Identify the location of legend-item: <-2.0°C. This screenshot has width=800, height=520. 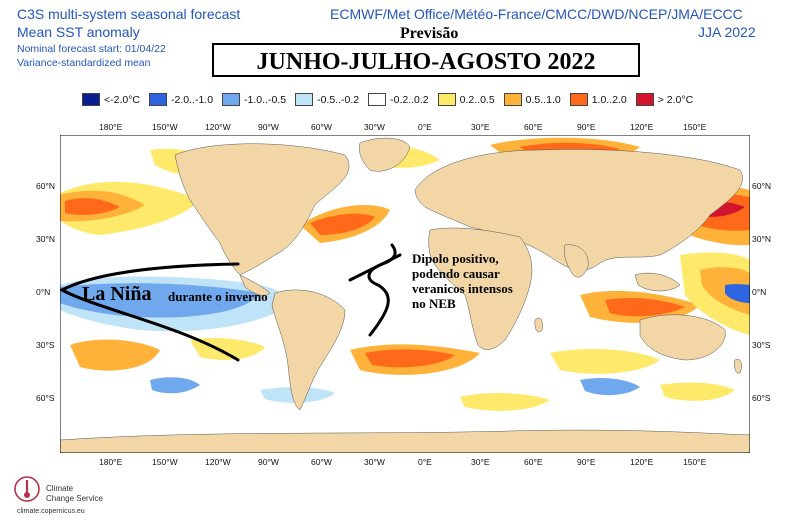
(111, 99).